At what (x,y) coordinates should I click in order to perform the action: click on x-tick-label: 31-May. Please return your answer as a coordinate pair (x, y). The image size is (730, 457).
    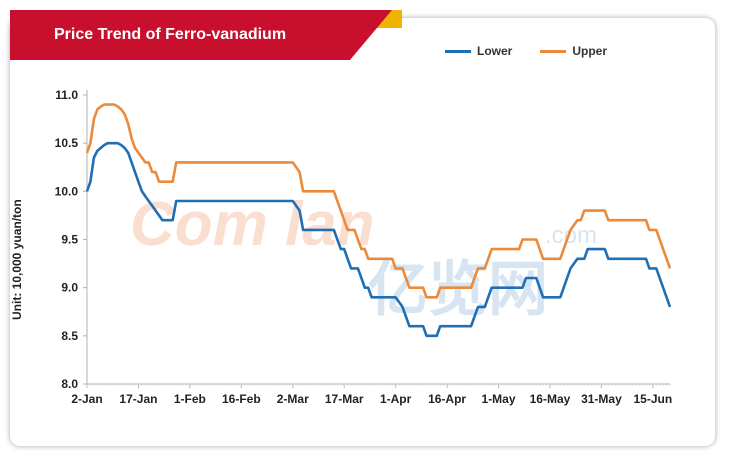
    Looking at the image, I should click on (601, 399).